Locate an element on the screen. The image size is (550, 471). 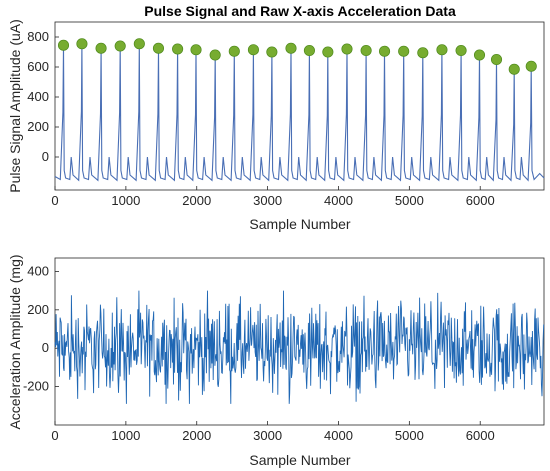
acceleration-y-tick-label: 0 is located at coordinates (45, 347).